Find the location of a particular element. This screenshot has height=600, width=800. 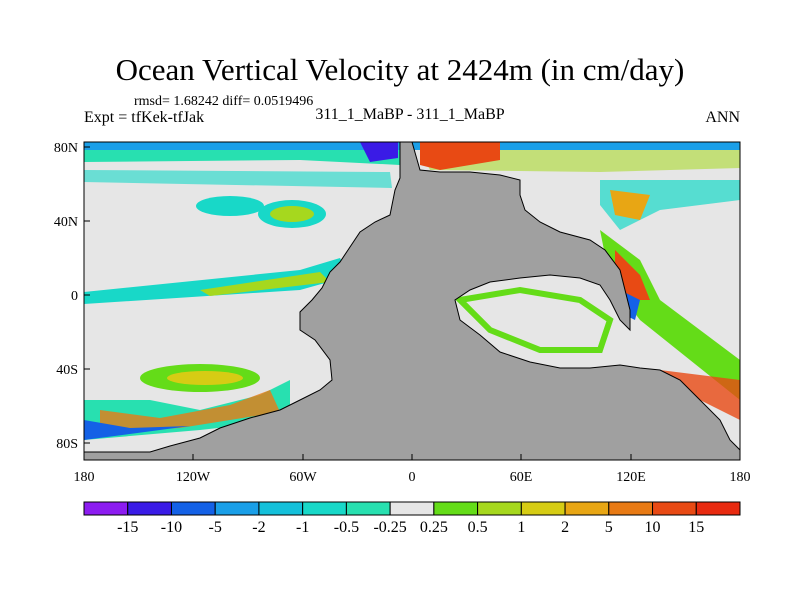

lon-tick-label: 60W is located at coordinates (303, 477).